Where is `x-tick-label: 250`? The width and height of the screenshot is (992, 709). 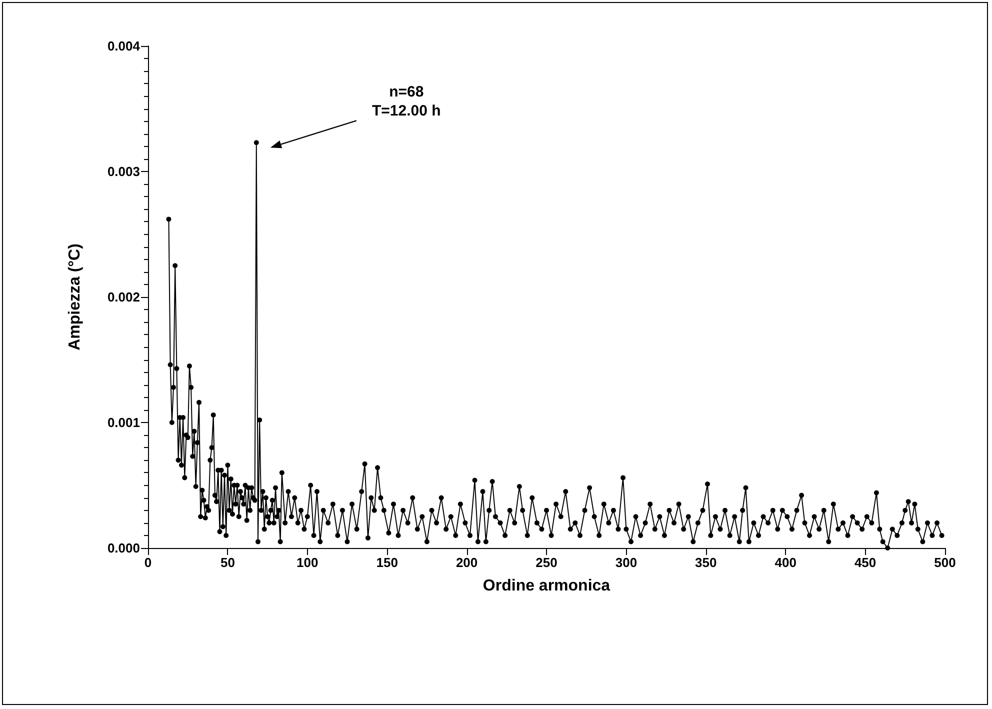
x-tick-label: 250 is located at coordinates (547, 562).